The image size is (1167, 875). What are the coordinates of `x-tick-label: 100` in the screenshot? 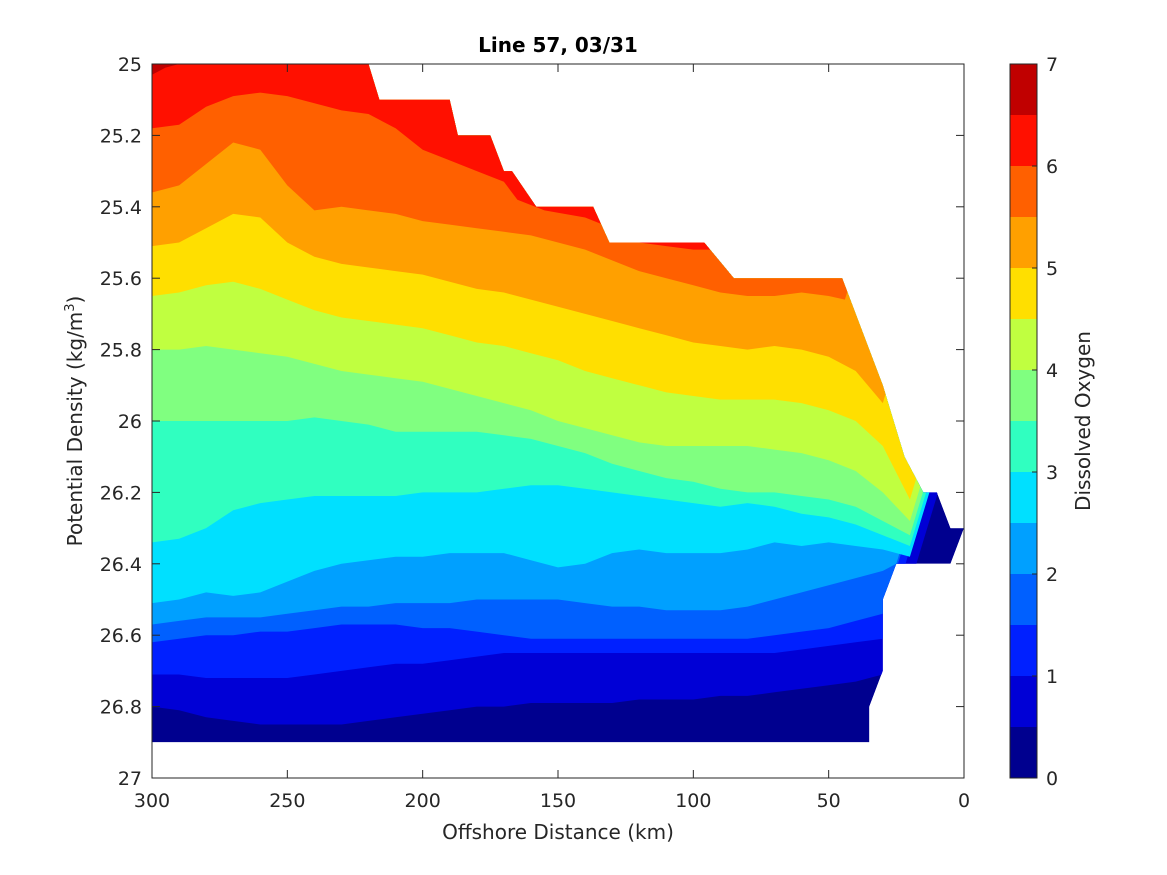 It's located at (693, 801).